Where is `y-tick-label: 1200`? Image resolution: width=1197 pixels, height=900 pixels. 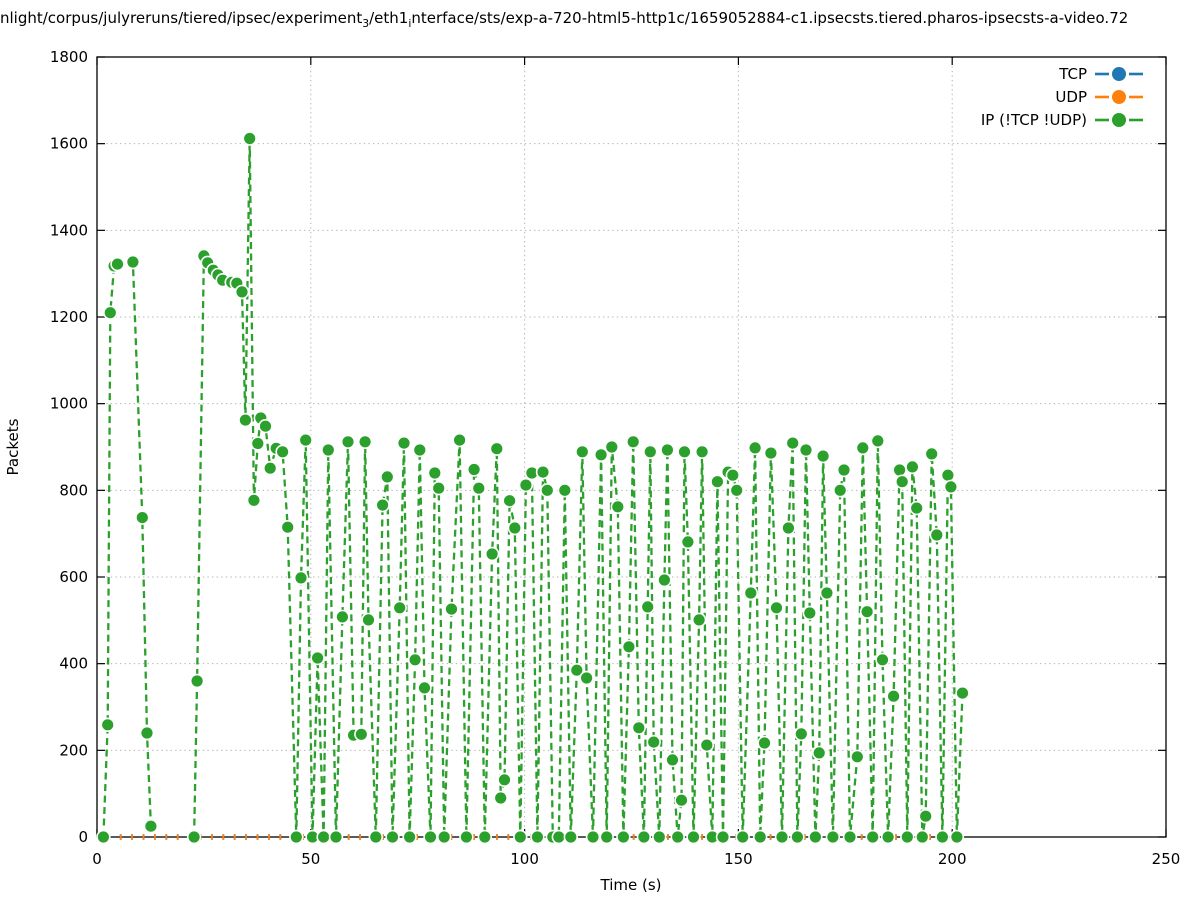
y-tick-label: 1200 is located at coordinates (69, 317).